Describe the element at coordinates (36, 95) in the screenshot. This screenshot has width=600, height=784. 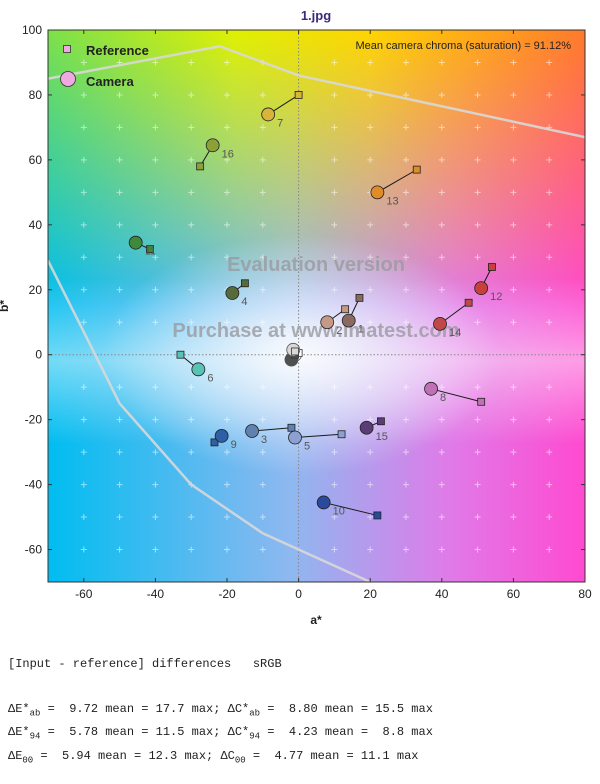
I see `y-tick-label: 80` at that location.